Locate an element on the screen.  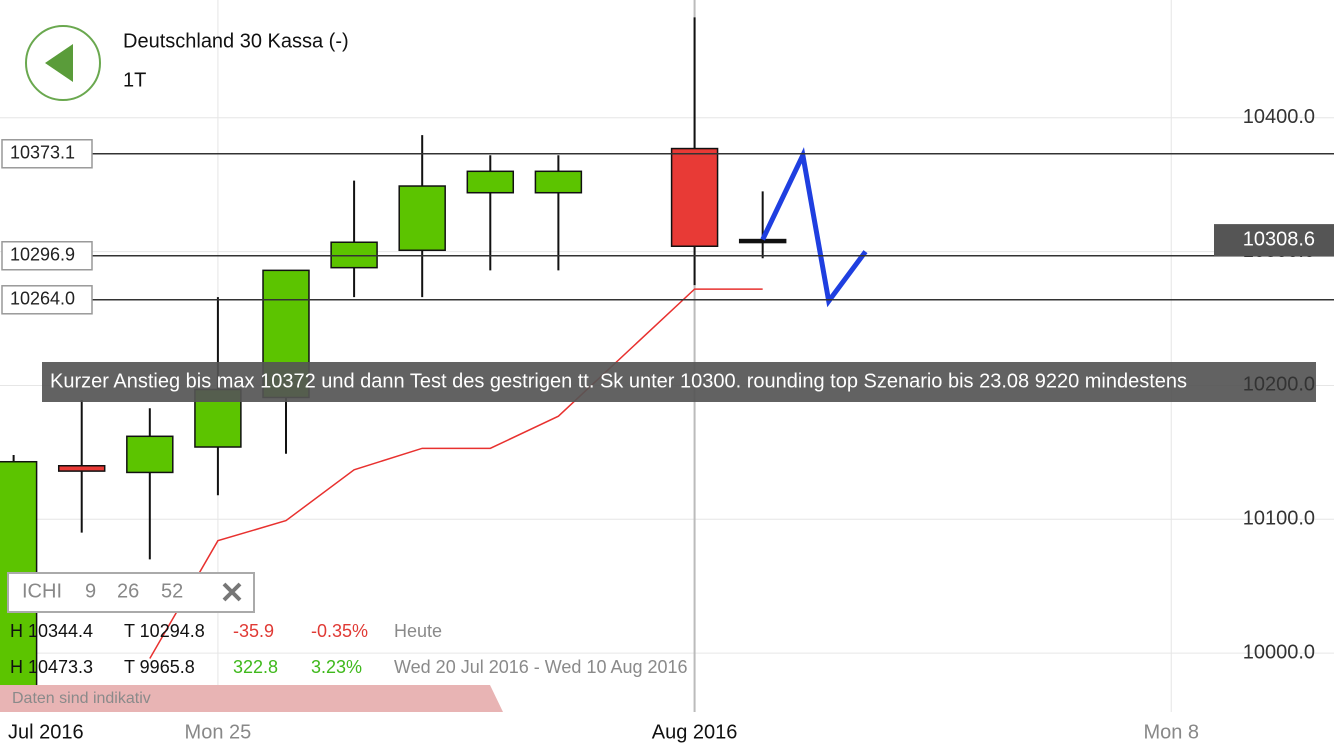
stat-high: H 10473.3 is located at coordinates (51, 667).